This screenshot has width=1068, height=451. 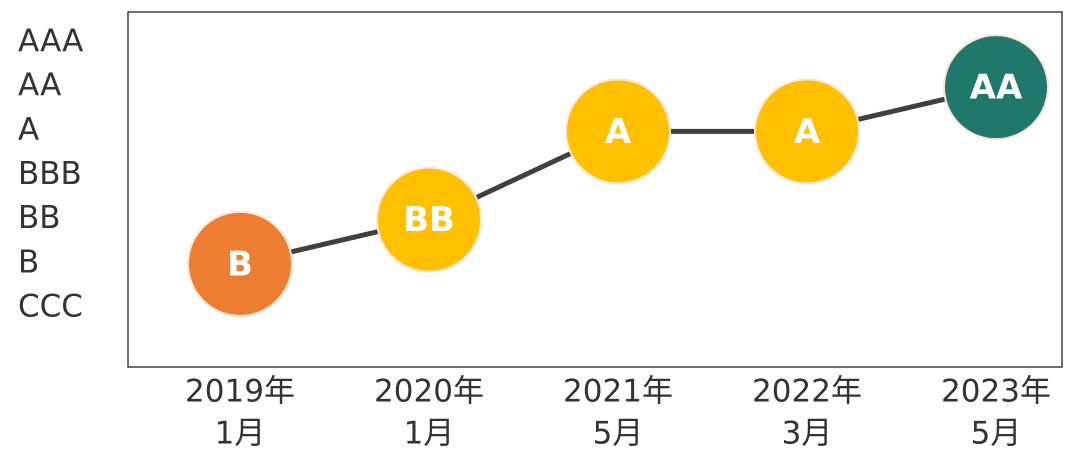 What do you see at coordinates (807, 392) in the screenshot?
I see `x-tick-label: 2022年` at bounding box center [807, 392].